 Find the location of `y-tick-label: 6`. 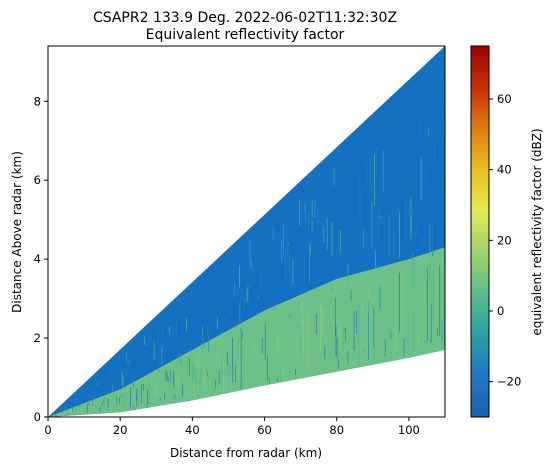

y-tick-label: 6 is located at coordinates (37, 180).